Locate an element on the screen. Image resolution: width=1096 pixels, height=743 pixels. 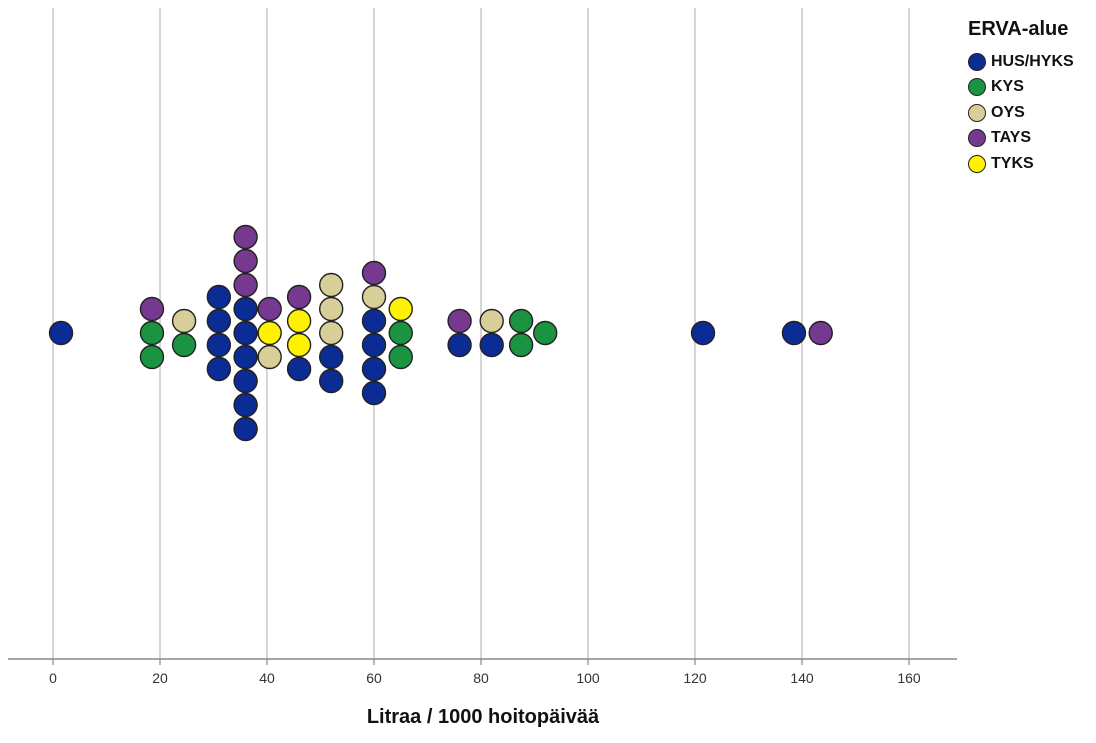
legend-item: TYKS is located at coordinates (1021, 164).